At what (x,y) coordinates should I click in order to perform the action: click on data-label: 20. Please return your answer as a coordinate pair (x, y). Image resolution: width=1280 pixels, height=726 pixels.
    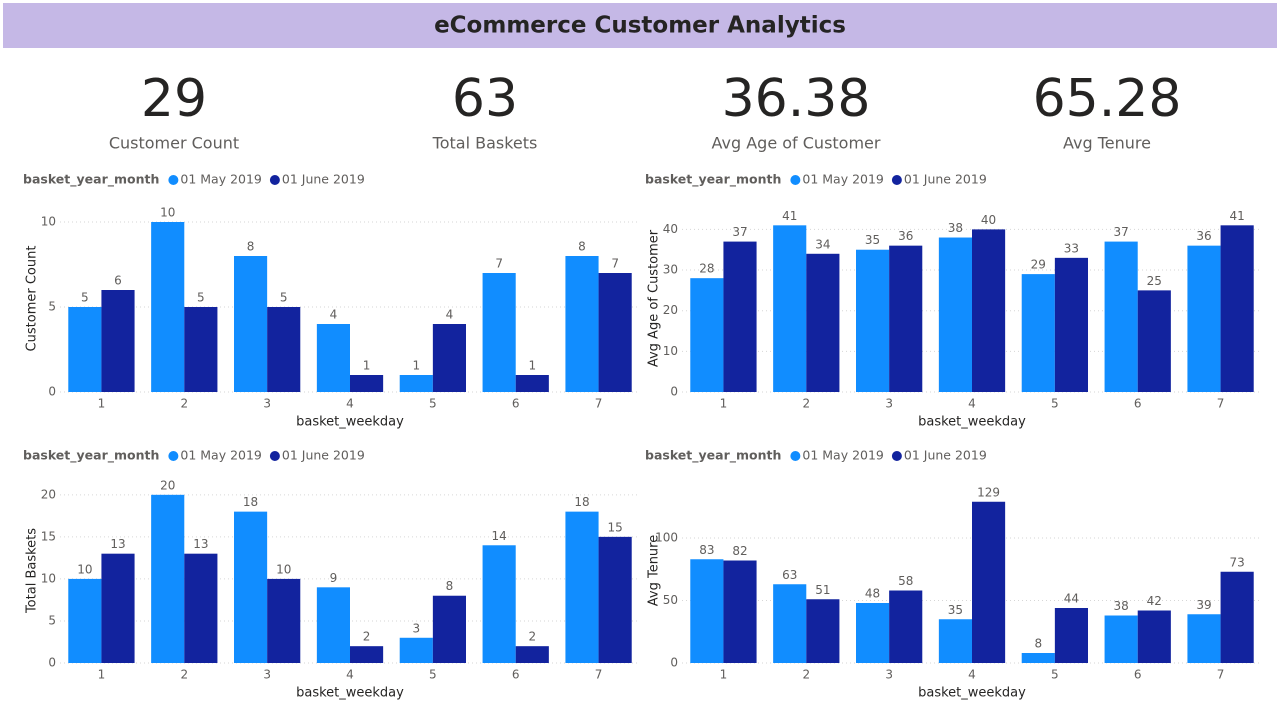
    Looking at the image, I should click on (167, 485).